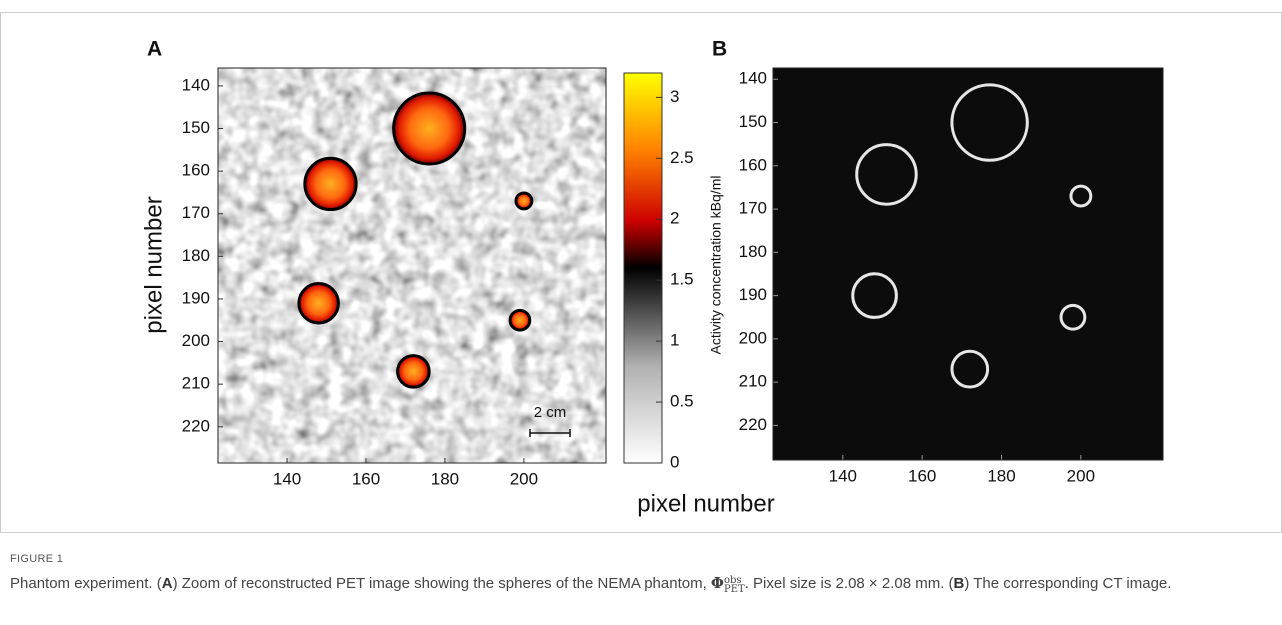 The image size is (1282, 625). Describe the element at coordinates (705, 503) in the screenshot. I see `x-axis-label: pixel number` at that location.